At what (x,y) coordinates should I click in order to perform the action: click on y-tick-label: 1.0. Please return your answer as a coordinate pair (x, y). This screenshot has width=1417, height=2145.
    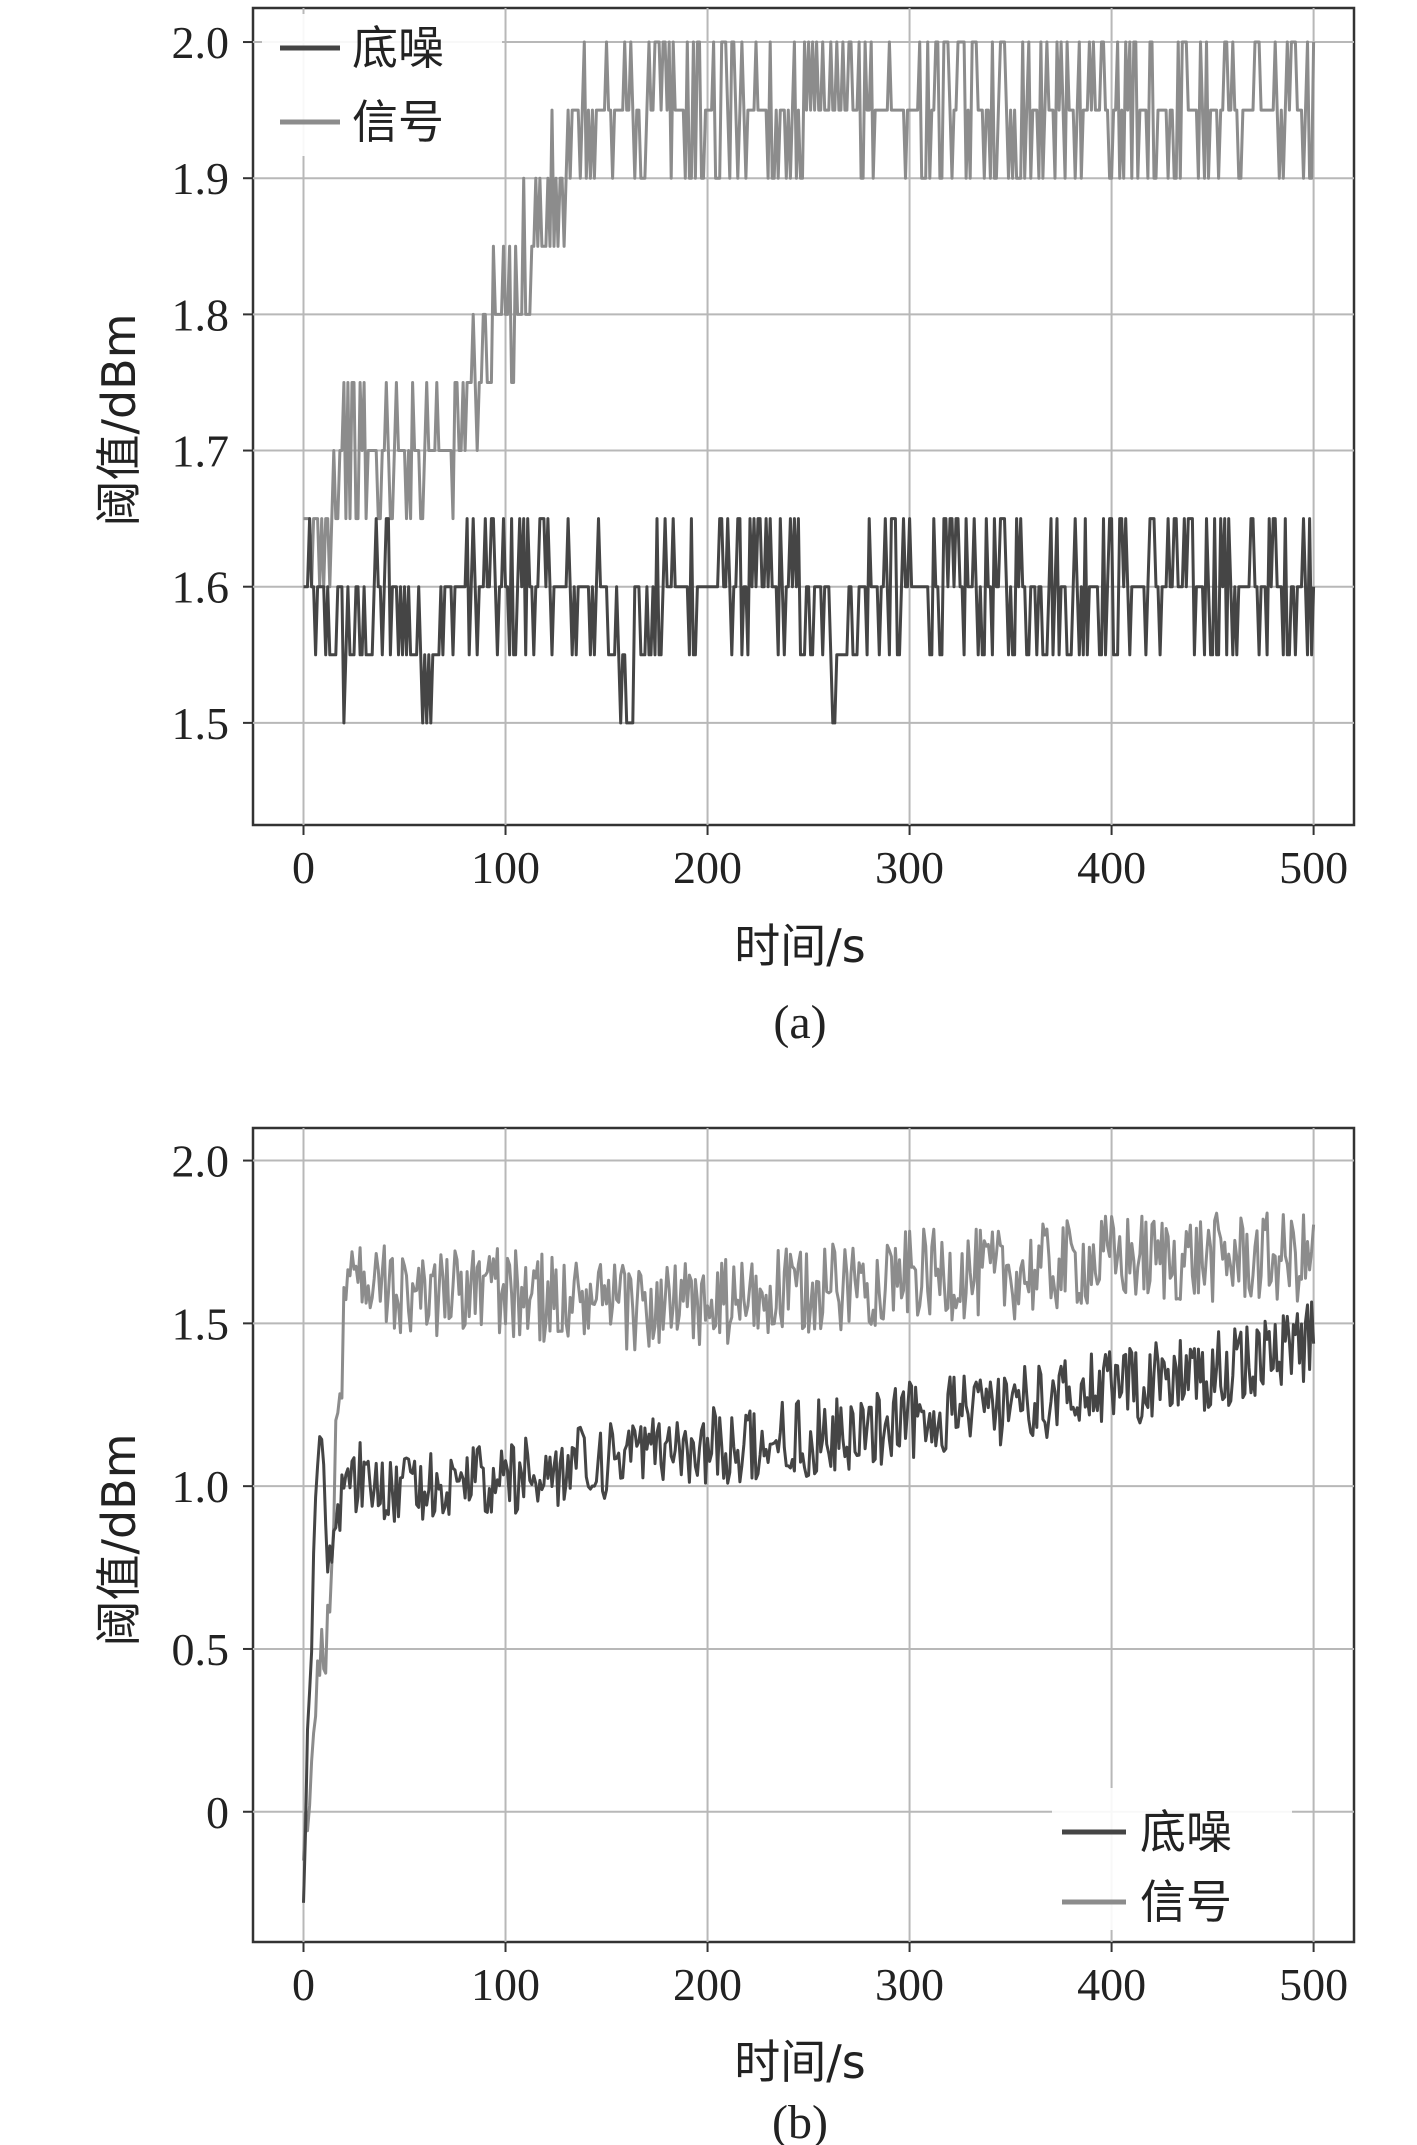
    Looking at the image, I should click on (201, 1486).